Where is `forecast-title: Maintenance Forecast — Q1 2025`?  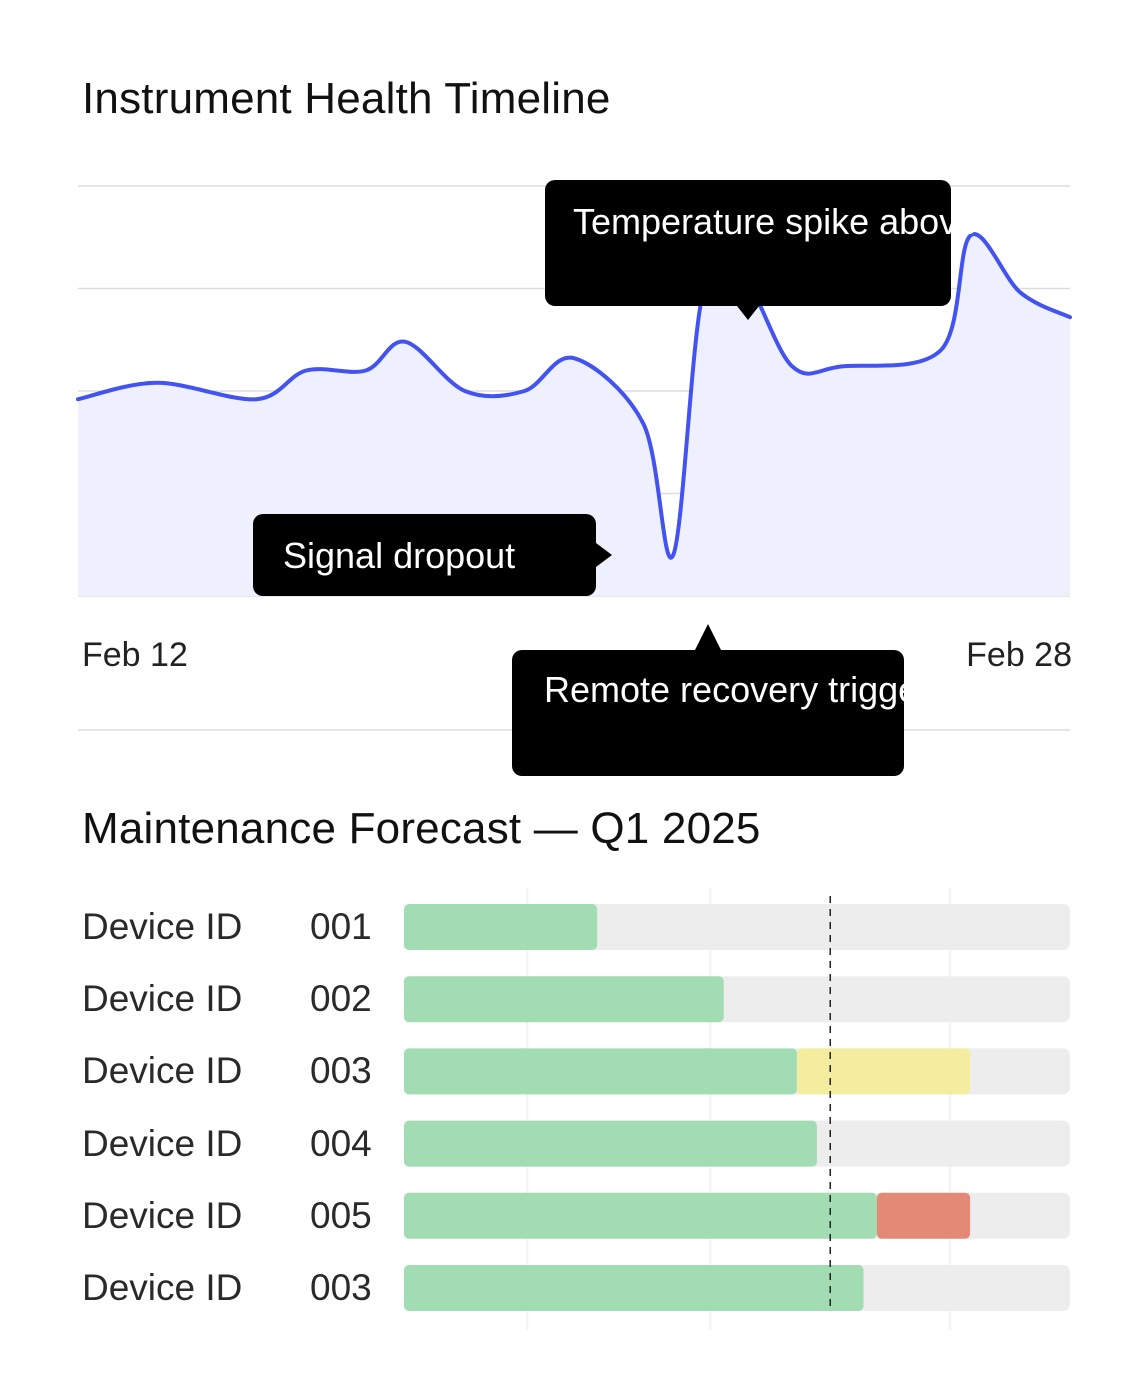
forecast-title: Maintenance Forecast — Q1 2025 is located at coordinates (421, 828).